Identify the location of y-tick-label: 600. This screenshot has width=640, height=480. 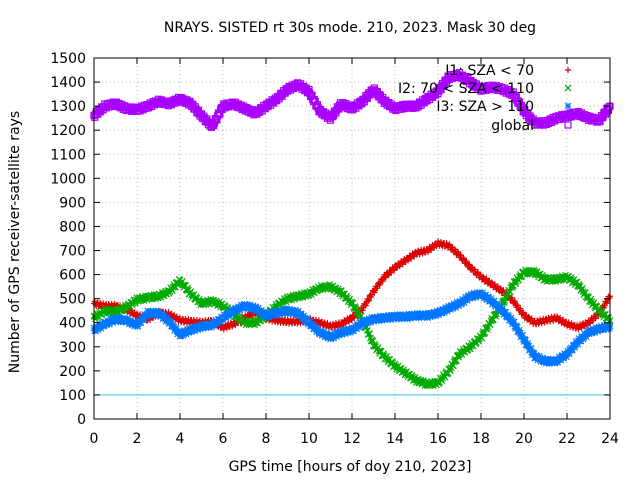
(72, 276).